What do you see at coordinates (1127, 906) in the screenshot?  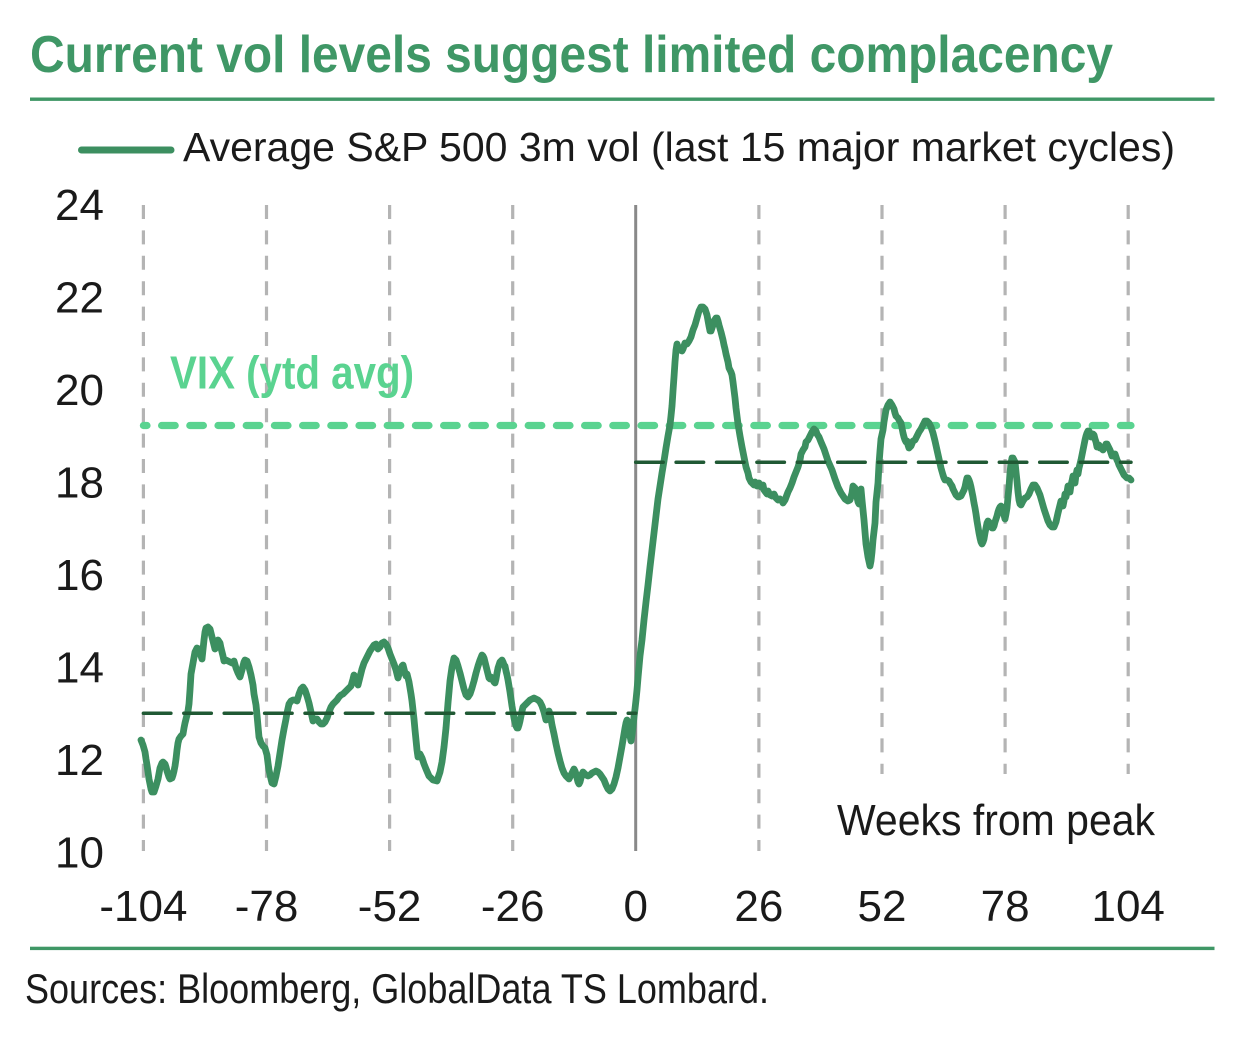 I see `svg-text: 104` at bounding box center [1127, 906].